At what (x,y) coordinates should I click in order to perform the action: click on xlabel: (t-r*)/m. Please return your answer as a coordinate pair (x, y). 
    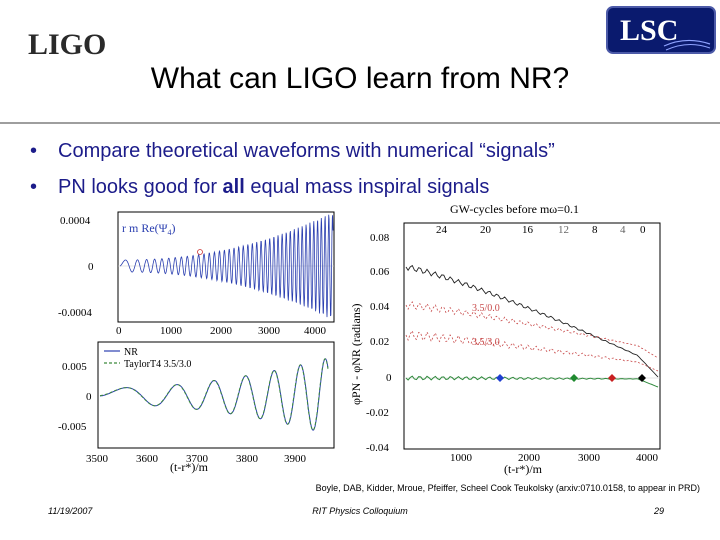
    Looking at the image, I should click on (523, 469).